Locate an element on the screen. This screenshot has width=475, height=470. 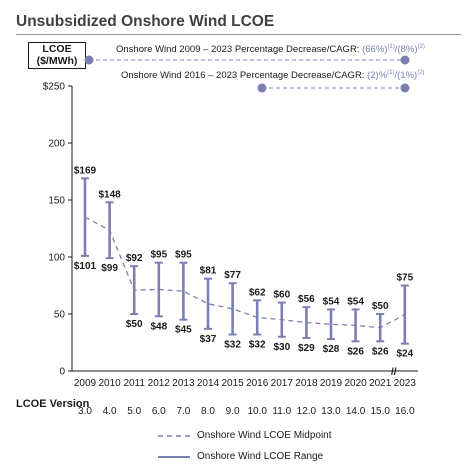
annotation-2009-2023-pct: (66%) is located at coordinates (375, 50).